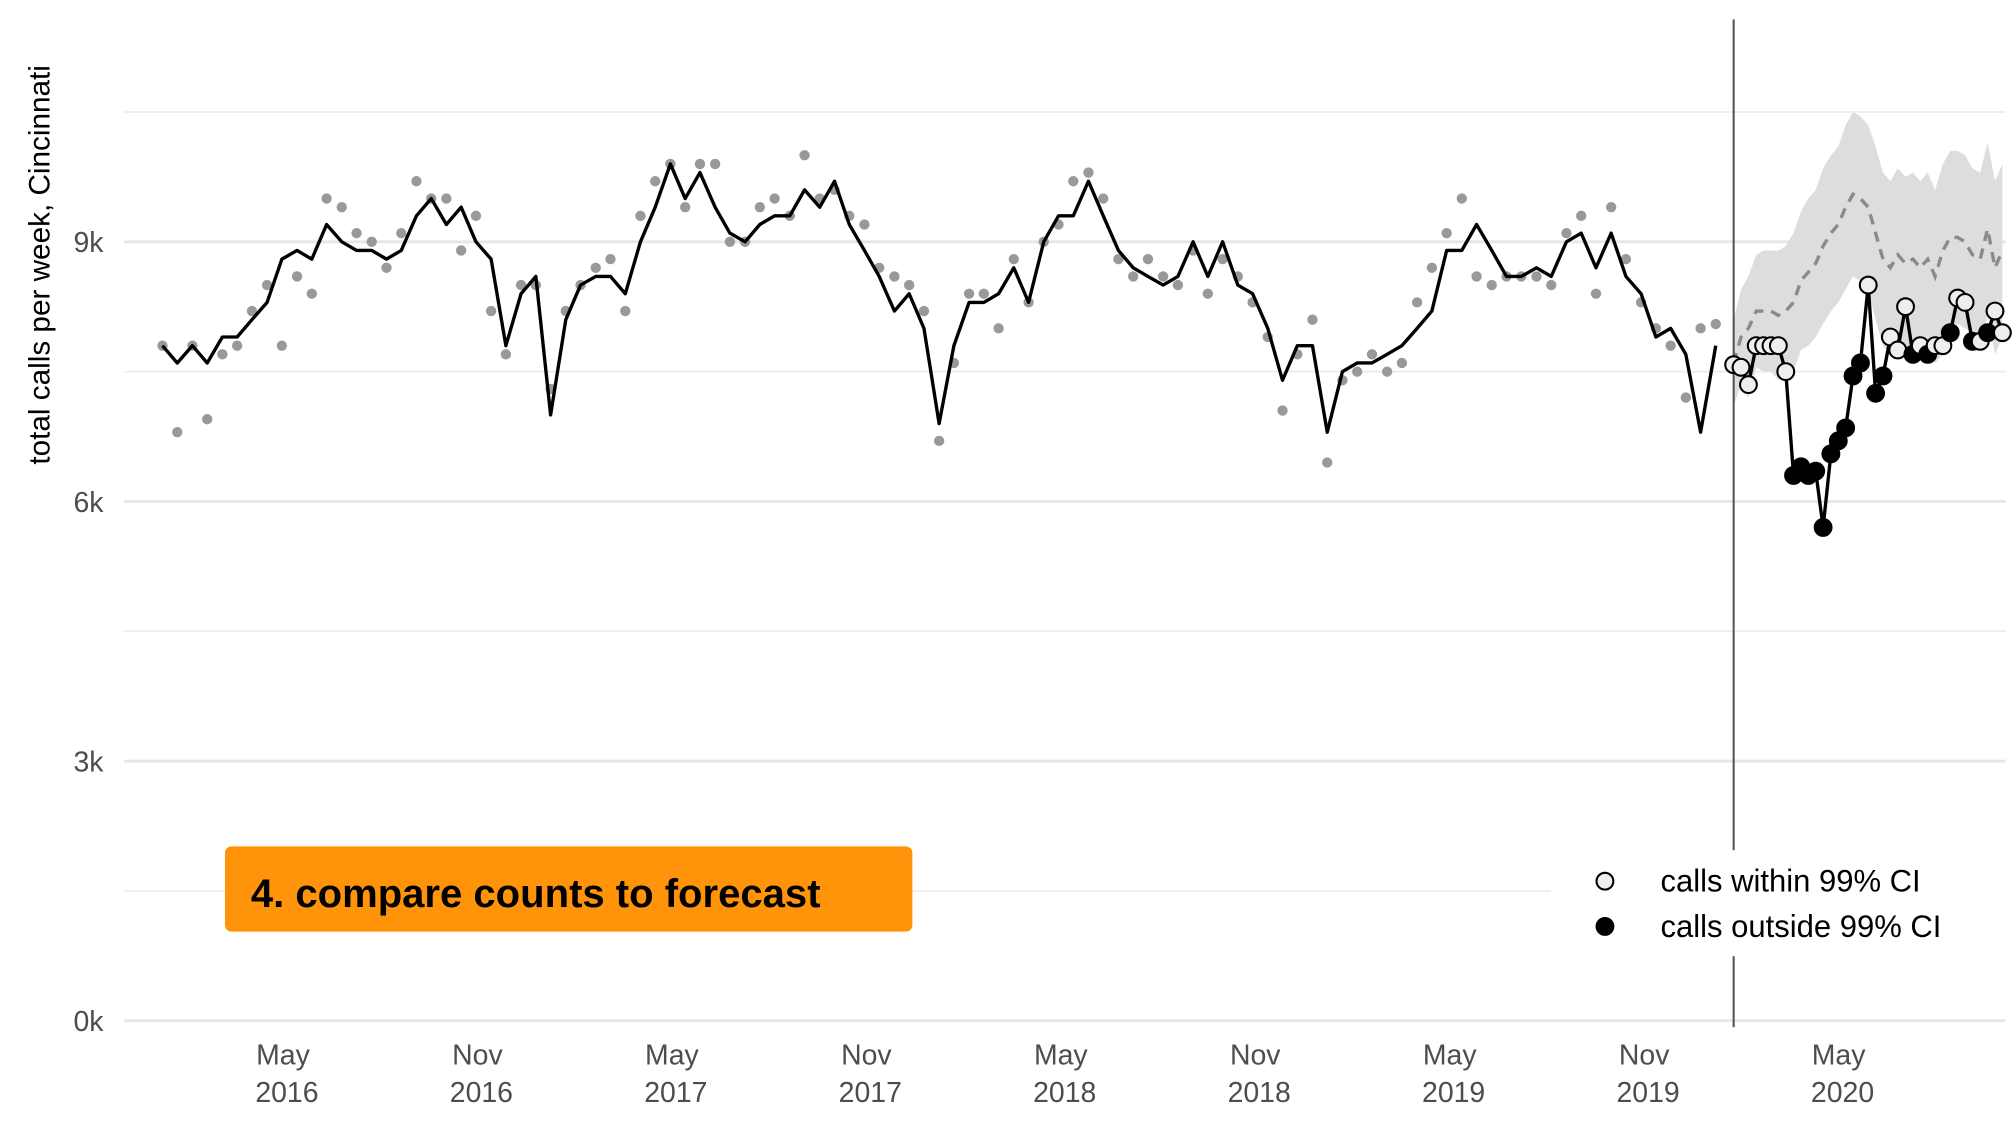 This screenshot has height=1128, width=2016. I want to click on ci-band, so click(1868, 259).